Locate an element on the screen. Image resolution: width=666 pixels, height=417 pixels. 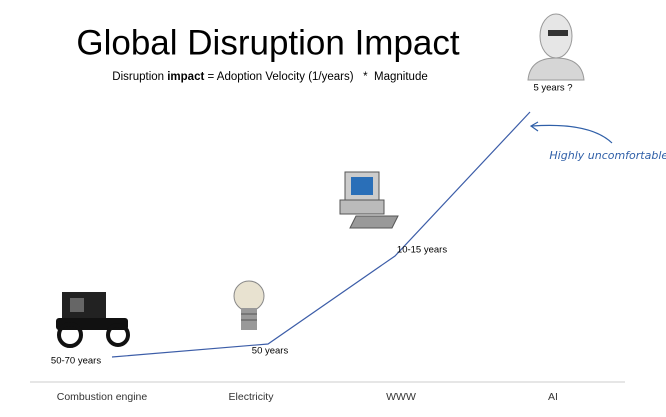
car-icon is located at coordinates (93, 320).